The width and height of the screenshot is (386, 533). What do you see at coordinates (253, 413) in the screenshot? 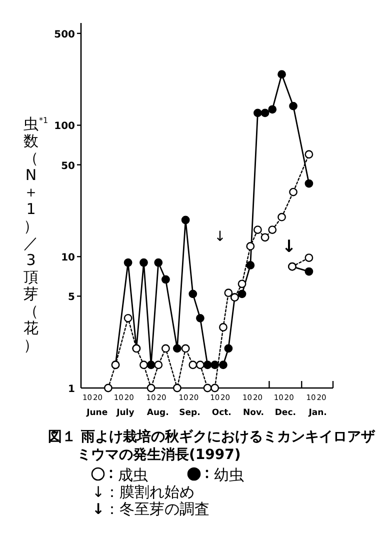
I see `text: Nov.` at bounding box center [253, 413].